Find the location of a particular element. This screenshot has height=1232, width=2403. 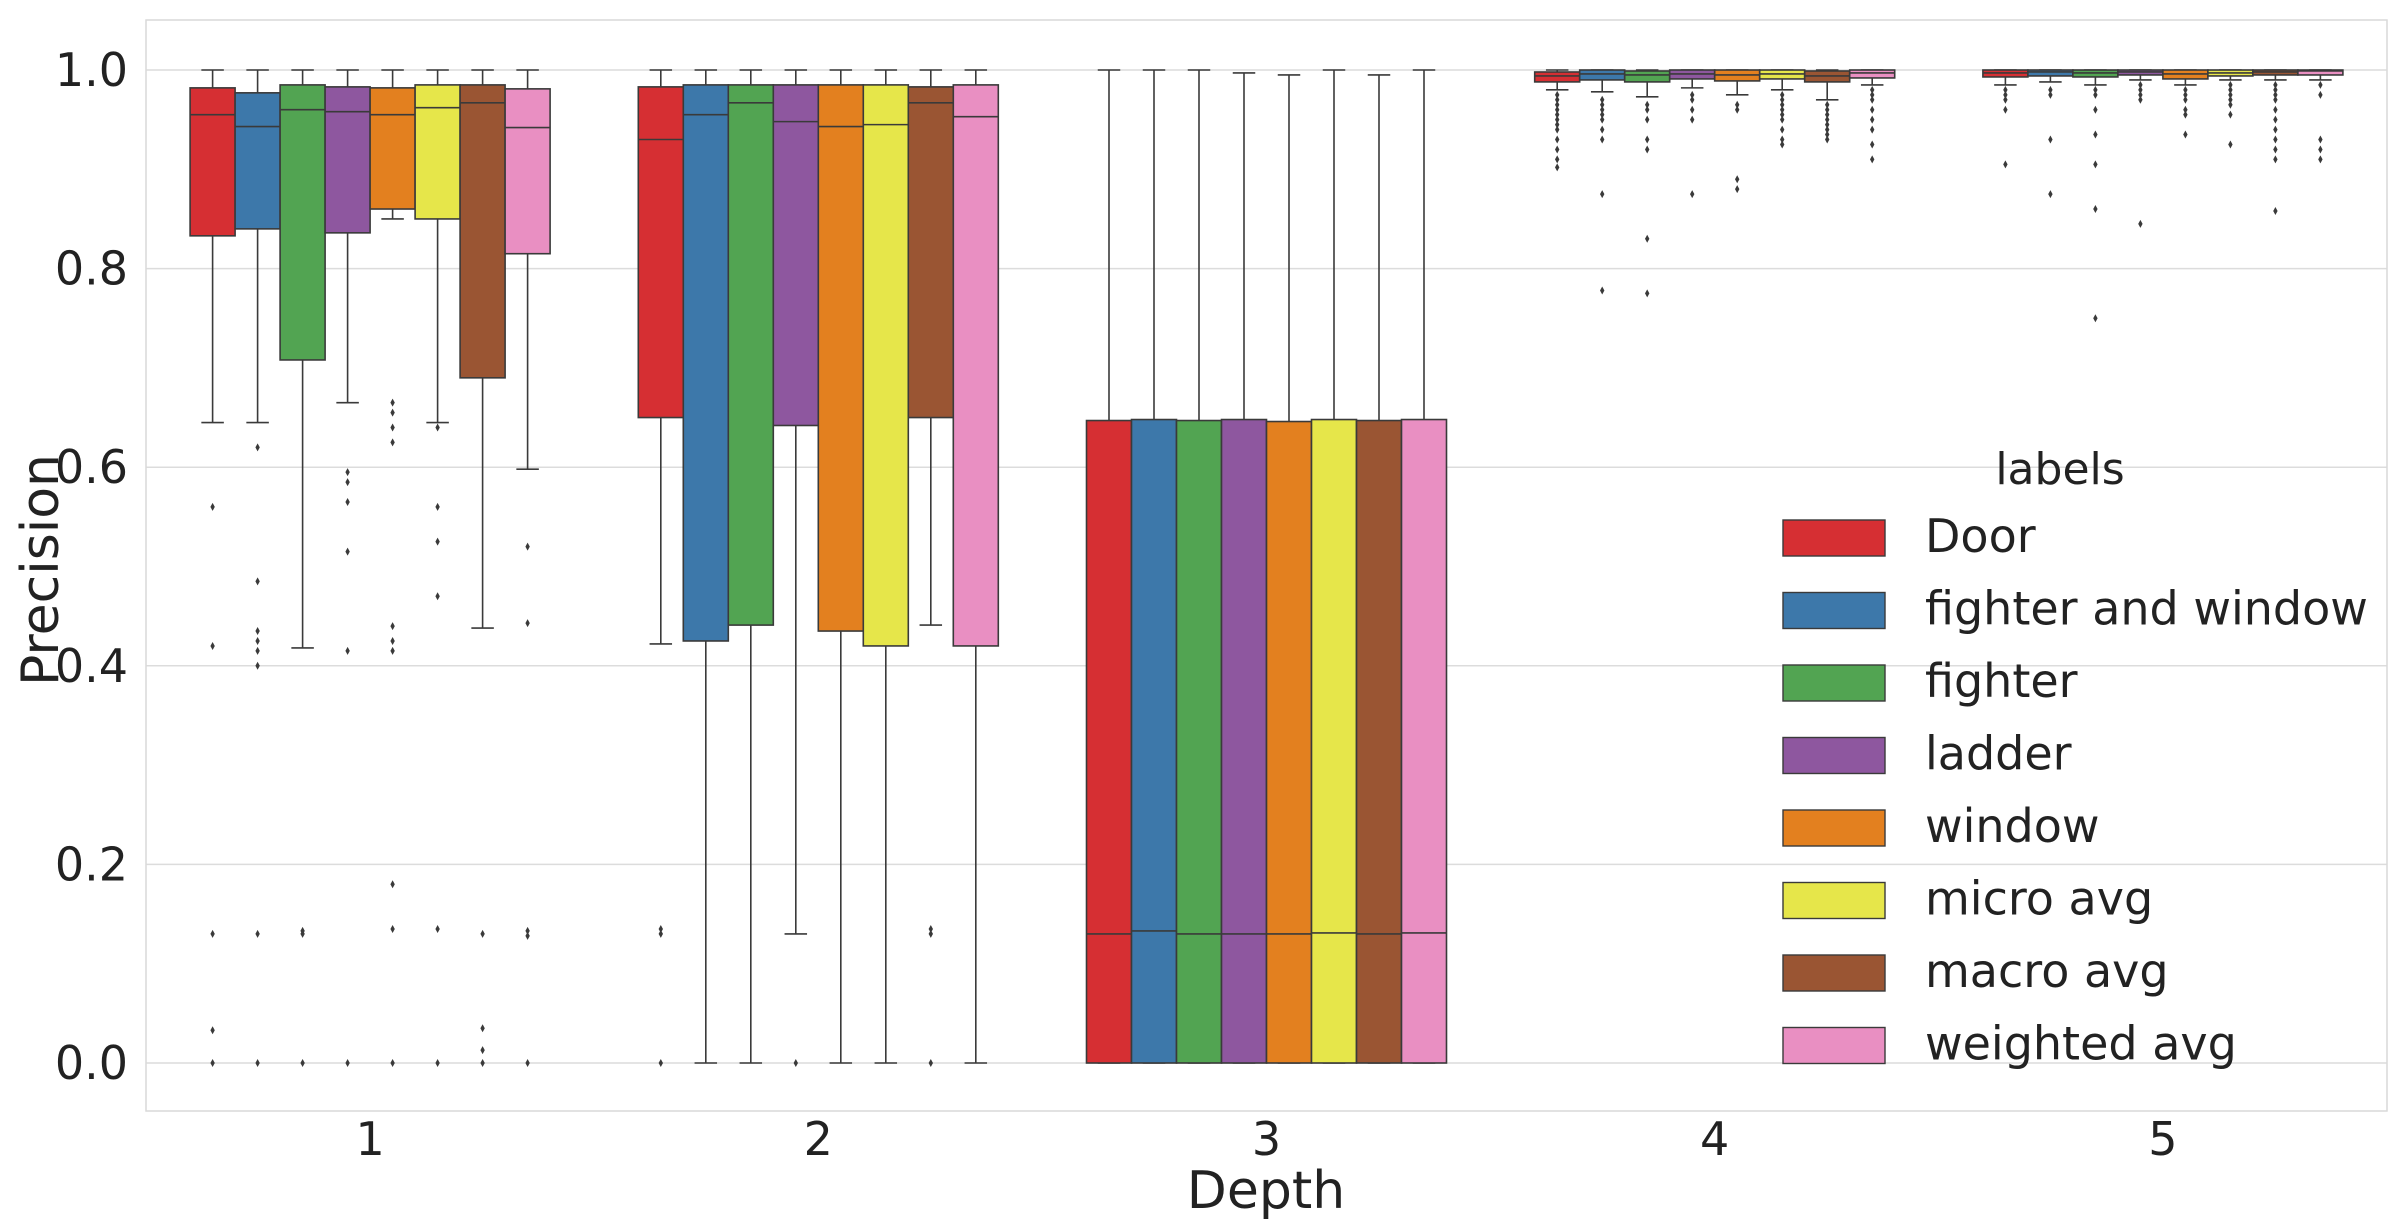

legend-label: fighter is located at coordinates (2001, 681).